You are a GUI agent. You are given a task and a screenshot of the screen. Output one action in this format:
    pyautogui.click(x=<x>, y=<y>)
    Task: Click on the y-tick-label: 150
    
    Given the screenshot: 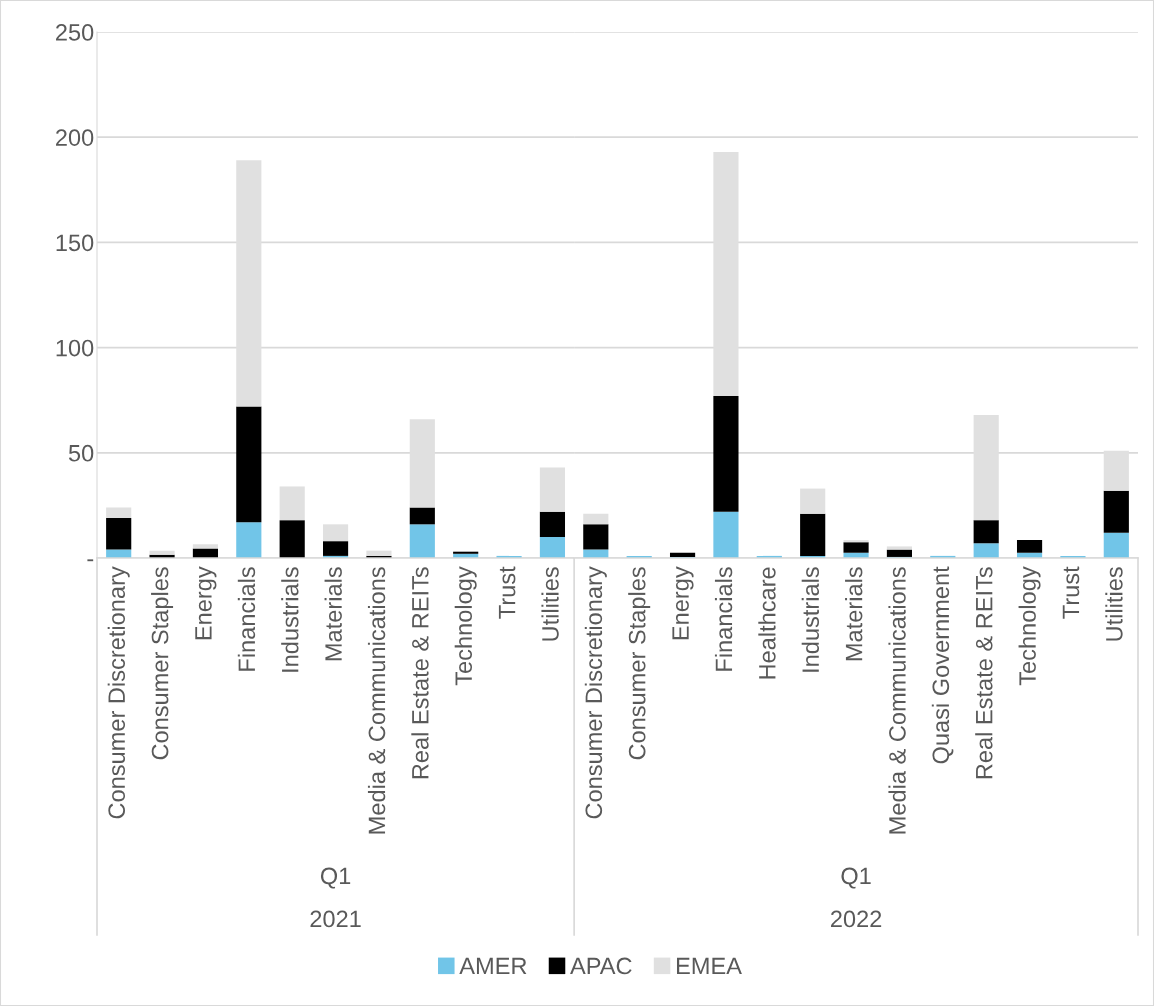 What is the action you would take?
    pyautogui.click(x=75, y=243)
    